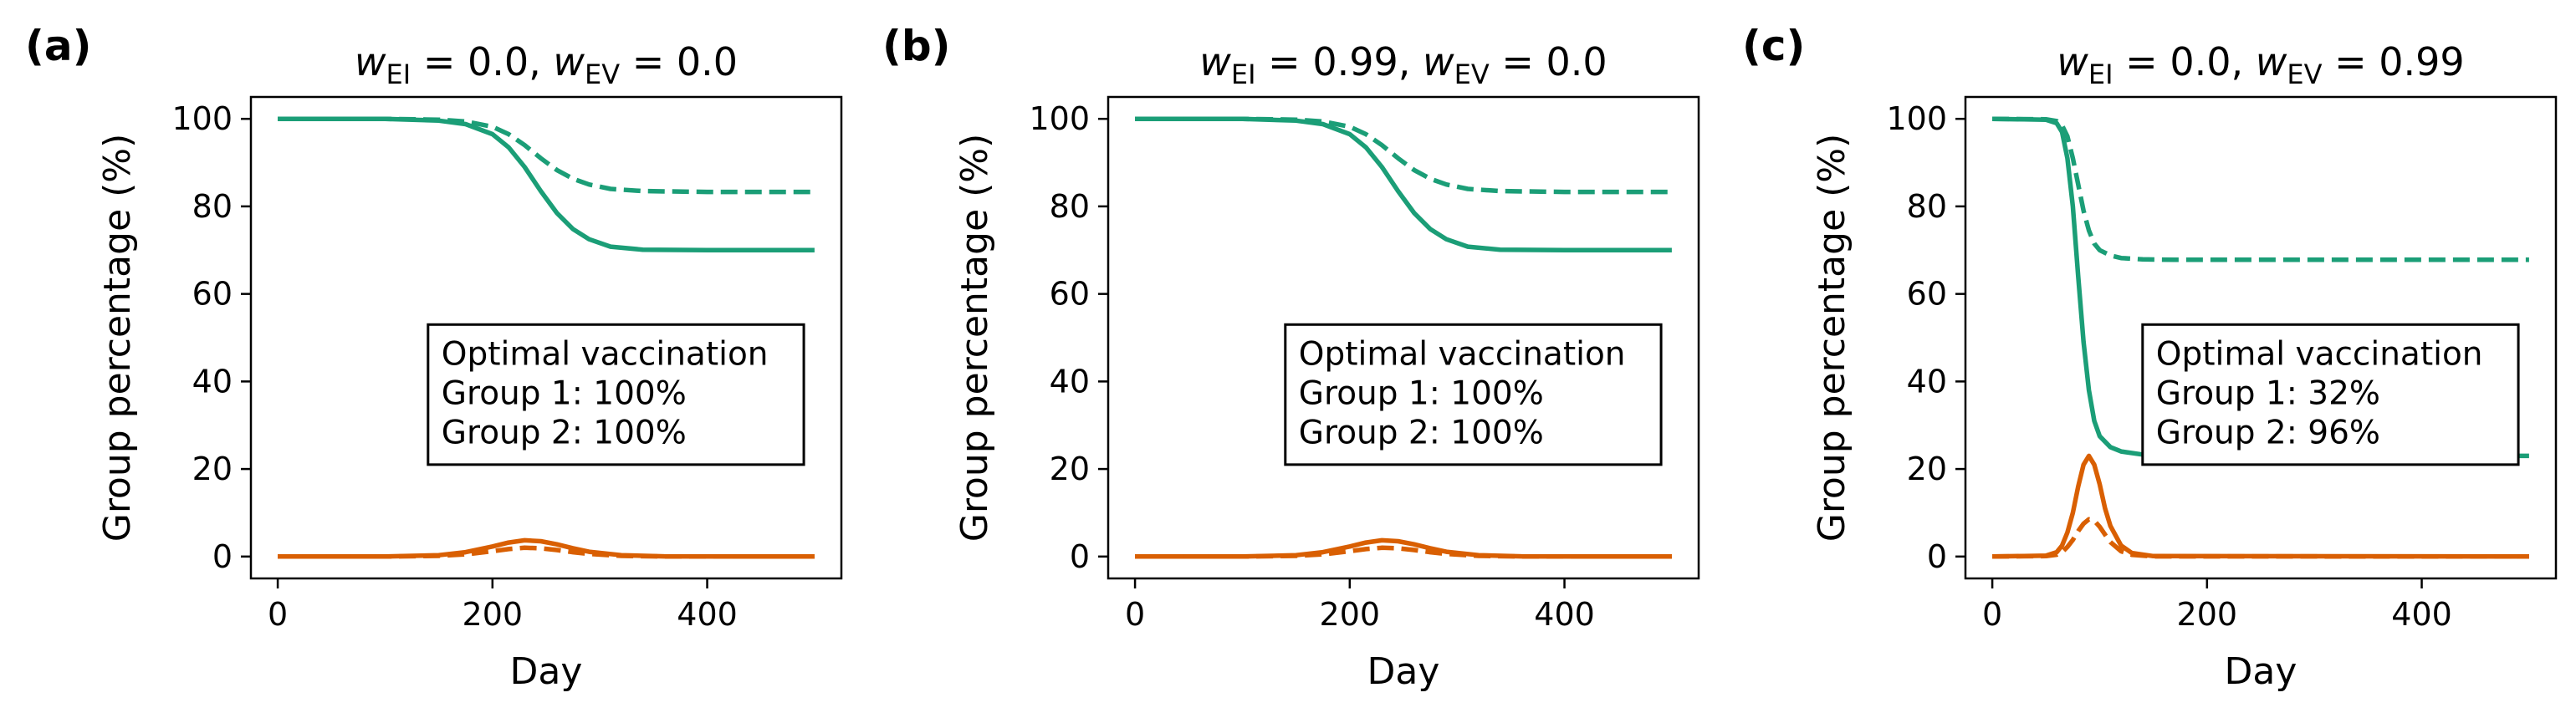 This screenshot has height=713, width=2576. Describe the element at coordinates (2268, 433) in the screenshot. I see `annotation-line: Group 2: 96%` at that location.